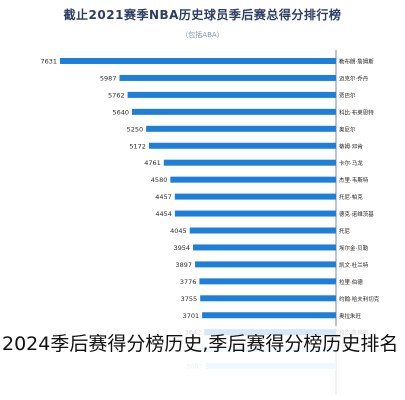 This screenshot has height=400, width=405. Describe the element at coordinates (181, 248) in the screenshot. I see `bar-value-label: 3954` at that location.